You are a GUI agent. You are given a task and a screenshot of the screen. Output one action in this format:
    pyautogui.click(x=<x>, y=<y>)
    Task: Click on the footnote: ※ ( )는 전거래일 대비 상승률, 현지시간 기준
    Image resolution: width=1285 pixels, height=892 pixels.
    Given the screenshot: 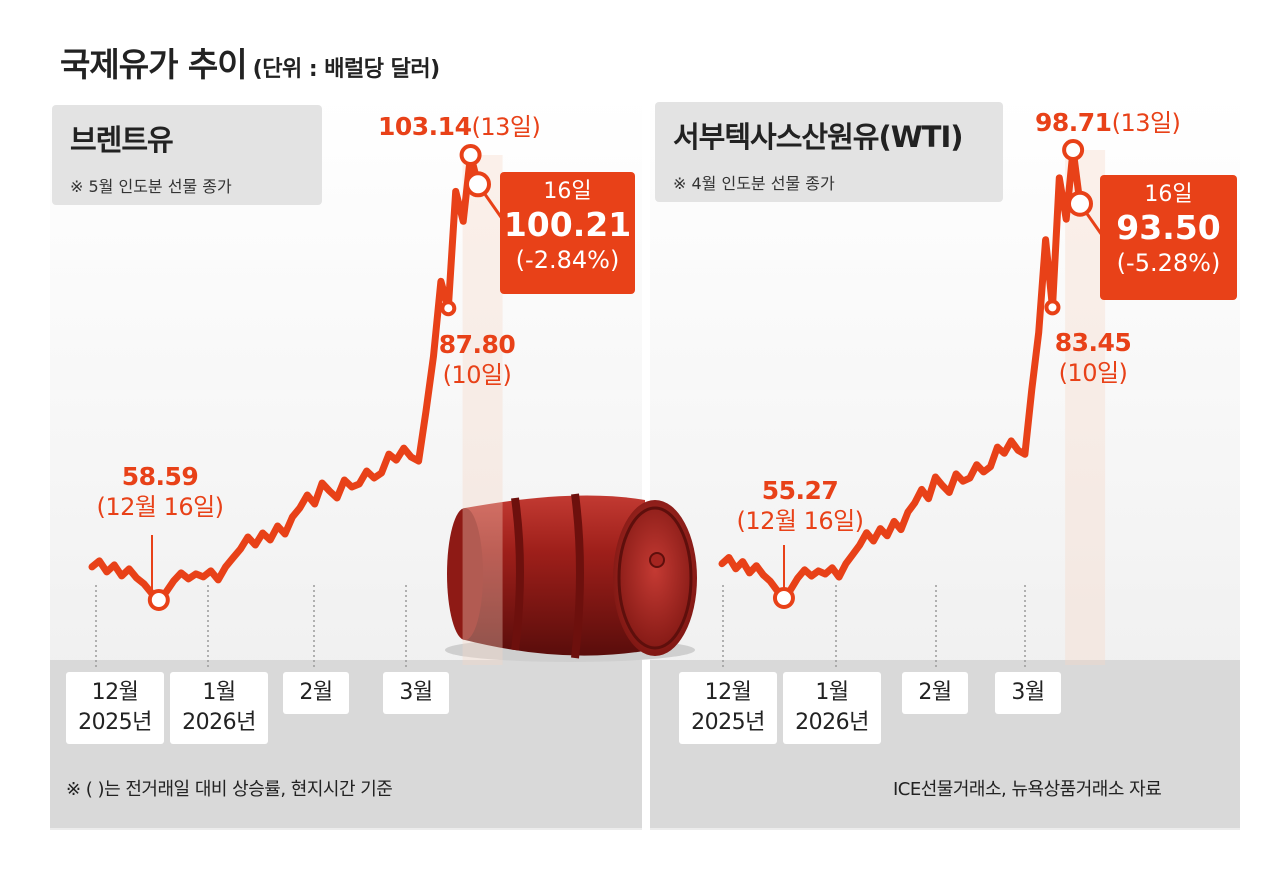 What is the action you would take?
    pyautogui.click(x=229, y=789)
    